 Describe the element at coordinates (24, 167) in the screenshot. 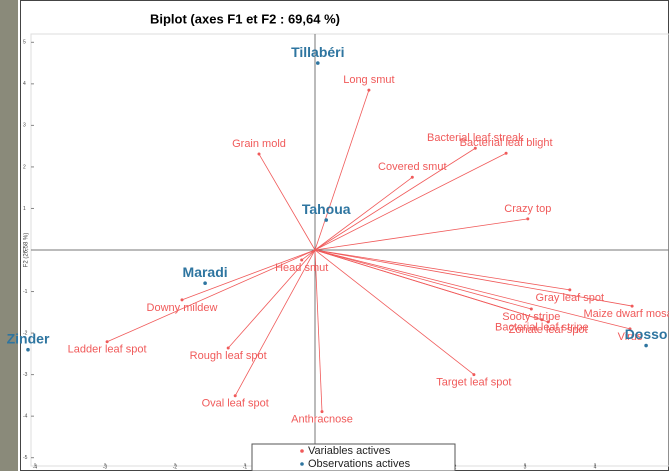

I see `y-tick-label: 2` at that location.